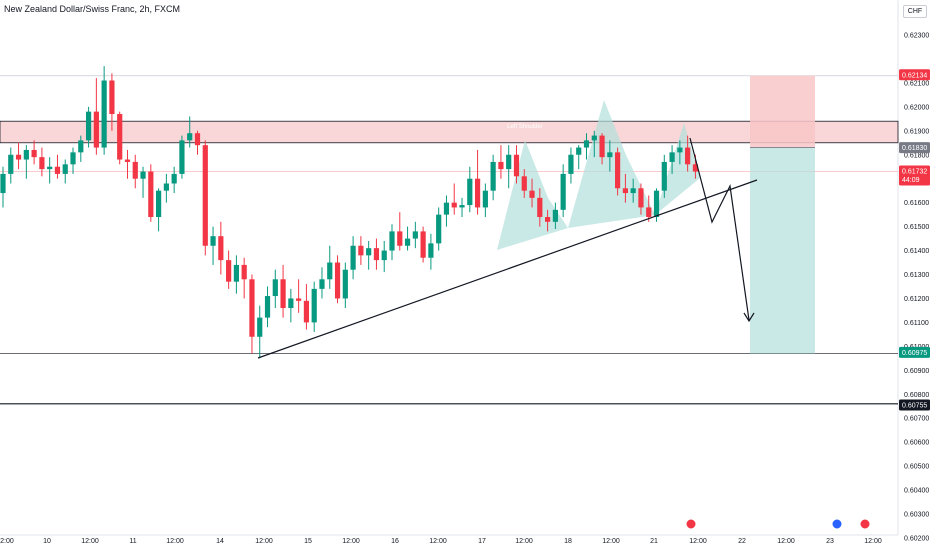 This screenshot has width=932, height=550. I want to click on take-profit-zone, so click(782, 250).